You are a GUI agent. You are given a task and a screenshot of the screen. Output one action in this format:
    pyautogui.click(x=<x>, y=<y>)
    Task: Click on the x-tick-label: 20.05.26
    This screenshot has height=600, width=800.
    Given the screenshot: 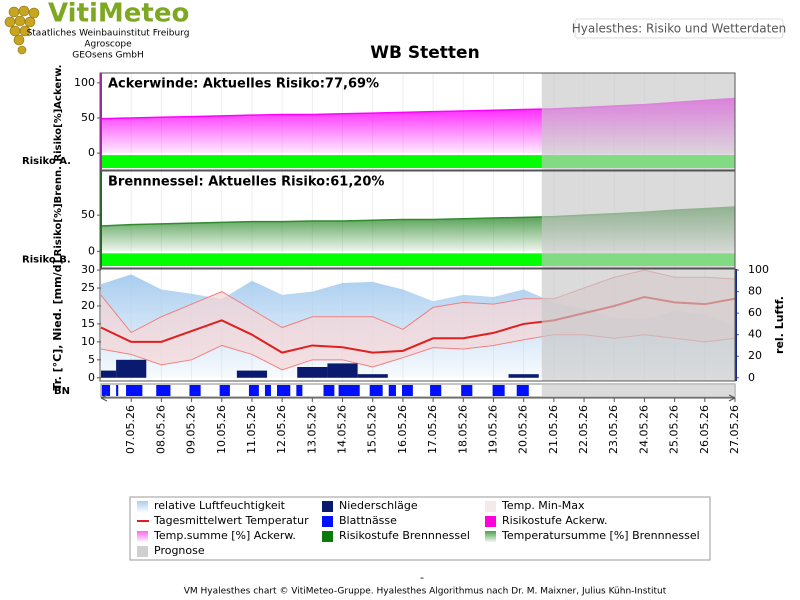 What is the action you would take?
    pyautogui.click(x=523, y=429)
    